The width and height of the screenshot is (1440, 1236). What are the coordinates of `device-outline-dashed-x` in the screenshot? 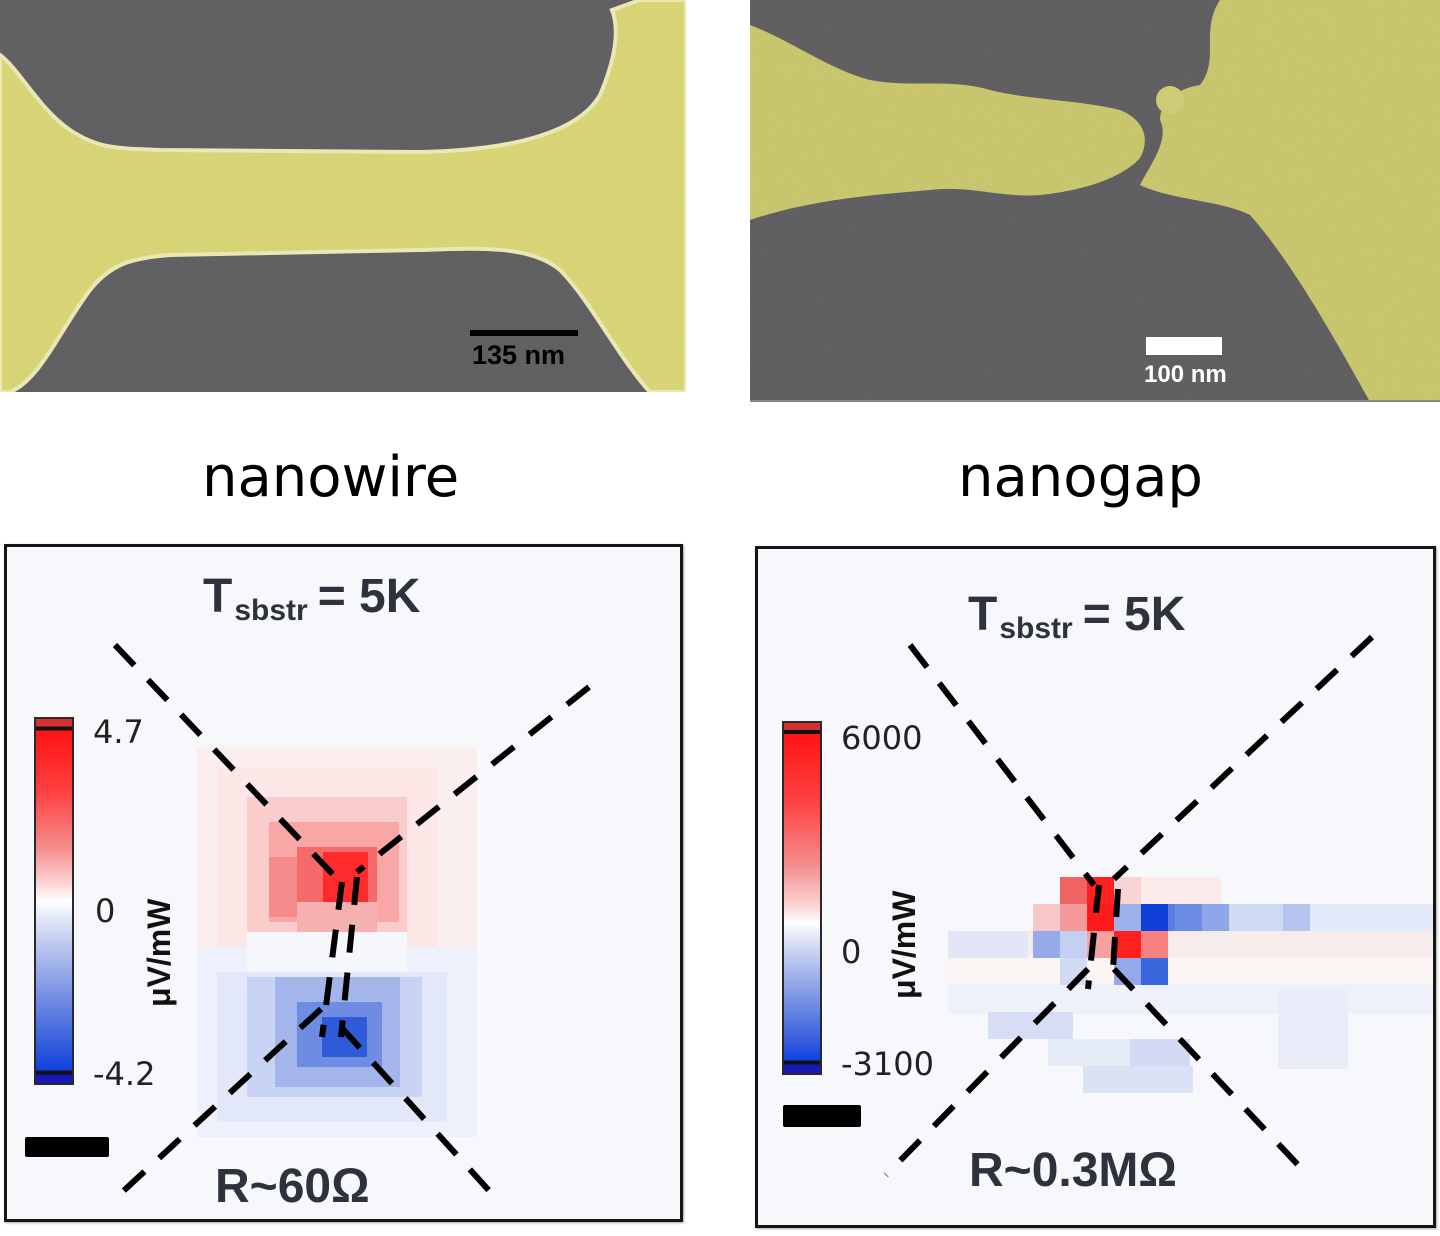 It's located at (351, 920).